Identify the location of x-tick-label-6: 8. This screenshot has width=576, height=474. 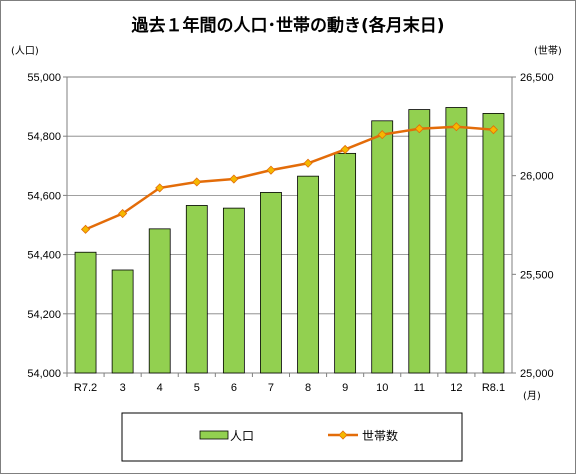
(308, 388).